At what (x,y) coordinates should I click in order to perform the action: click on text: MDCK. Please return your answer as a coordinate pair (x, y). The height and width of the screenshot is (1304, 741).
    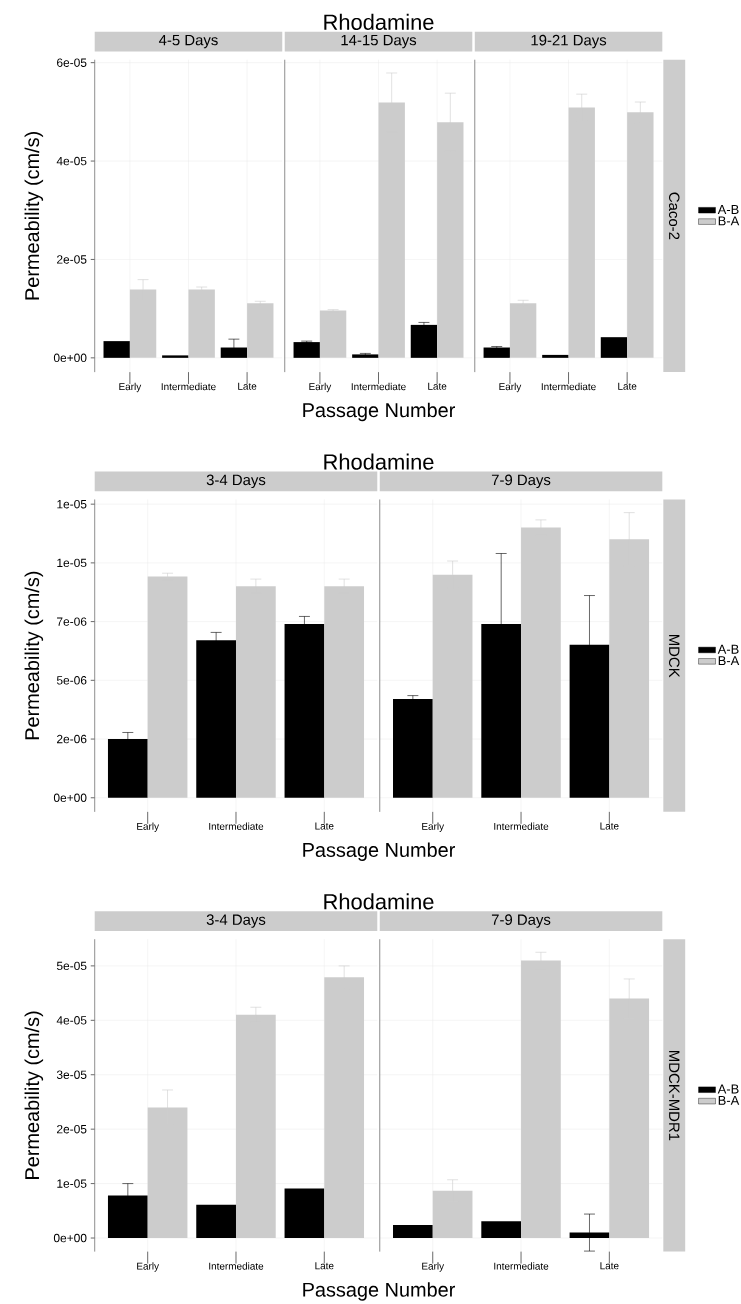
    Looking at the image, I should click on (674, 656).